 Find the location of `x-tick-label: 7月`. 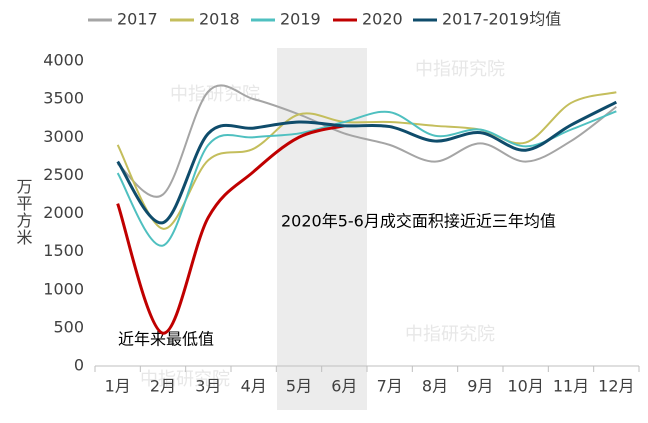

x-tick-label: 7月 is located at coordinates (390, 386).